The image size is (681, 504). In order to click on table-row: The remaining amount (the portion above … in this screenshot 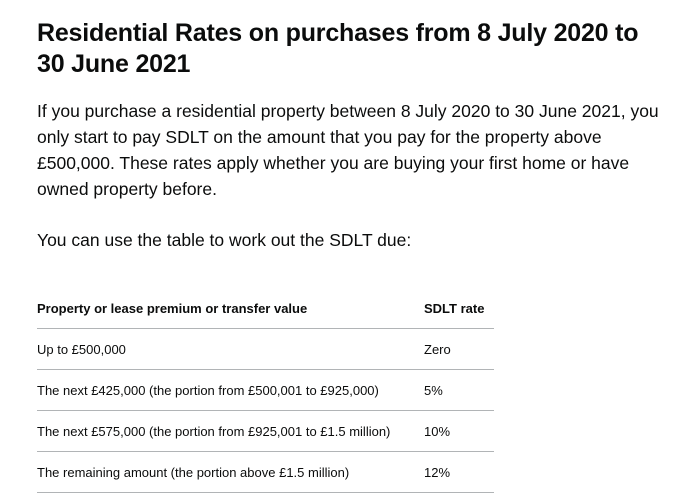, I will do `click(265, 472)`.